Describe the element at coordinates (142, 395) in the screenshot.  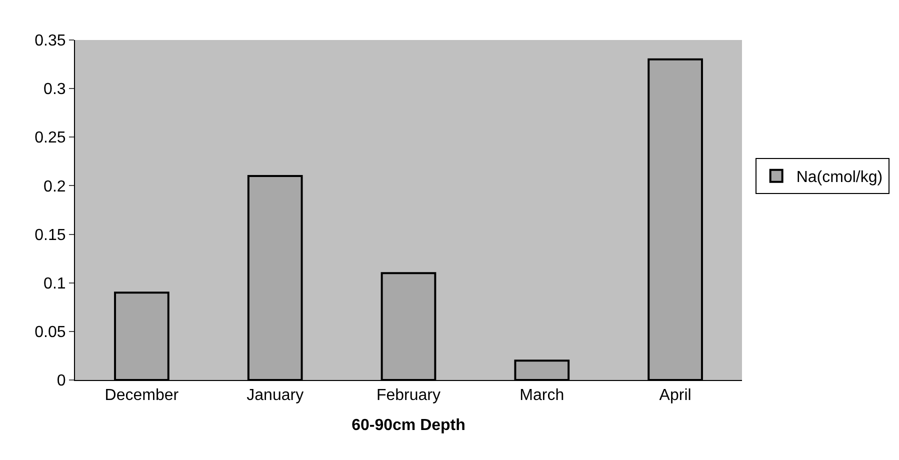
I see `x-tick-label: December` at that location.